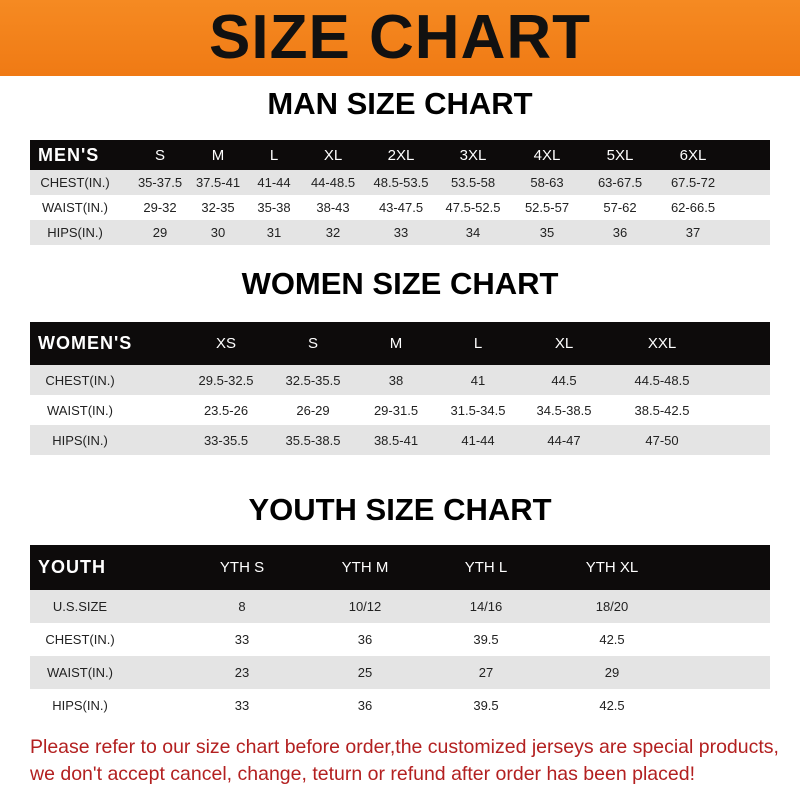  I want to click on measurement-label: U.S.SIZE, so click(80, 606).